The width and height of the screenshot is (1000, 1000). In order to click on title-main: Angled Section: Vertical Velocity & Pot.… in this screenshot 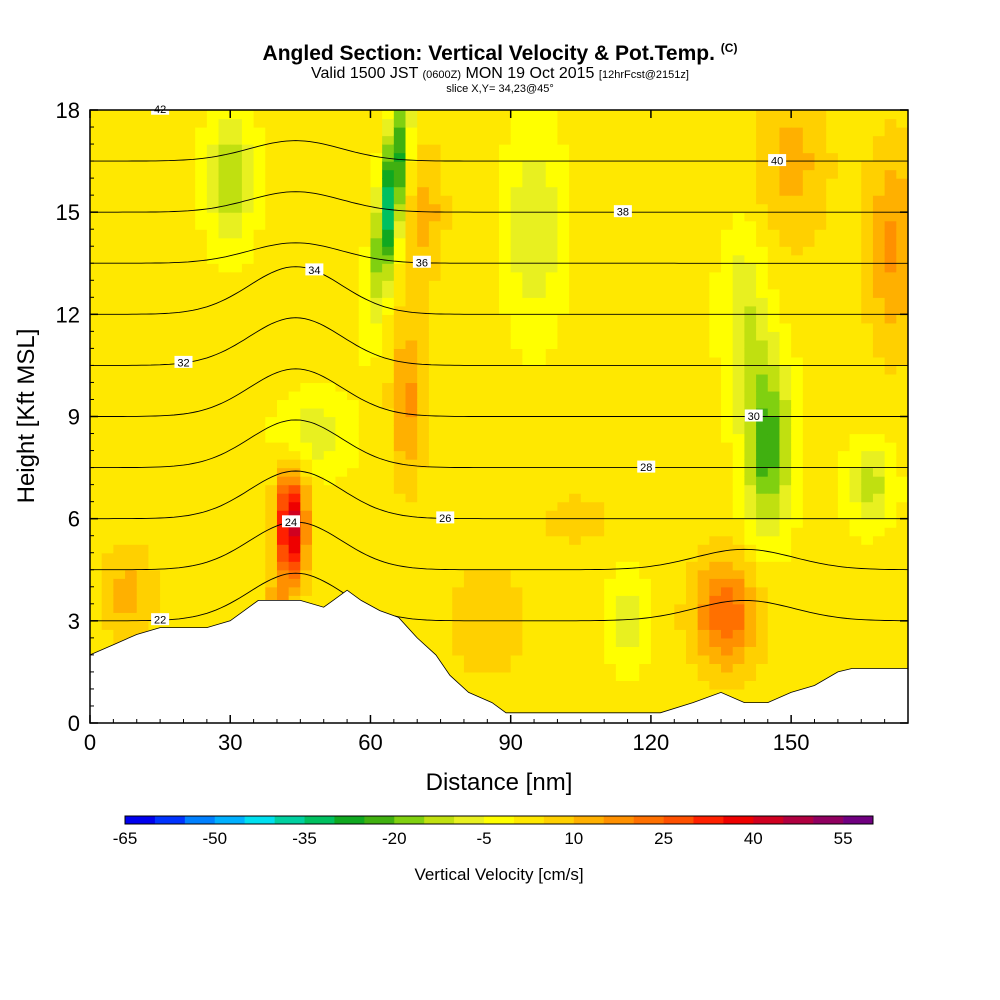, I will do `click(488, 53)`.